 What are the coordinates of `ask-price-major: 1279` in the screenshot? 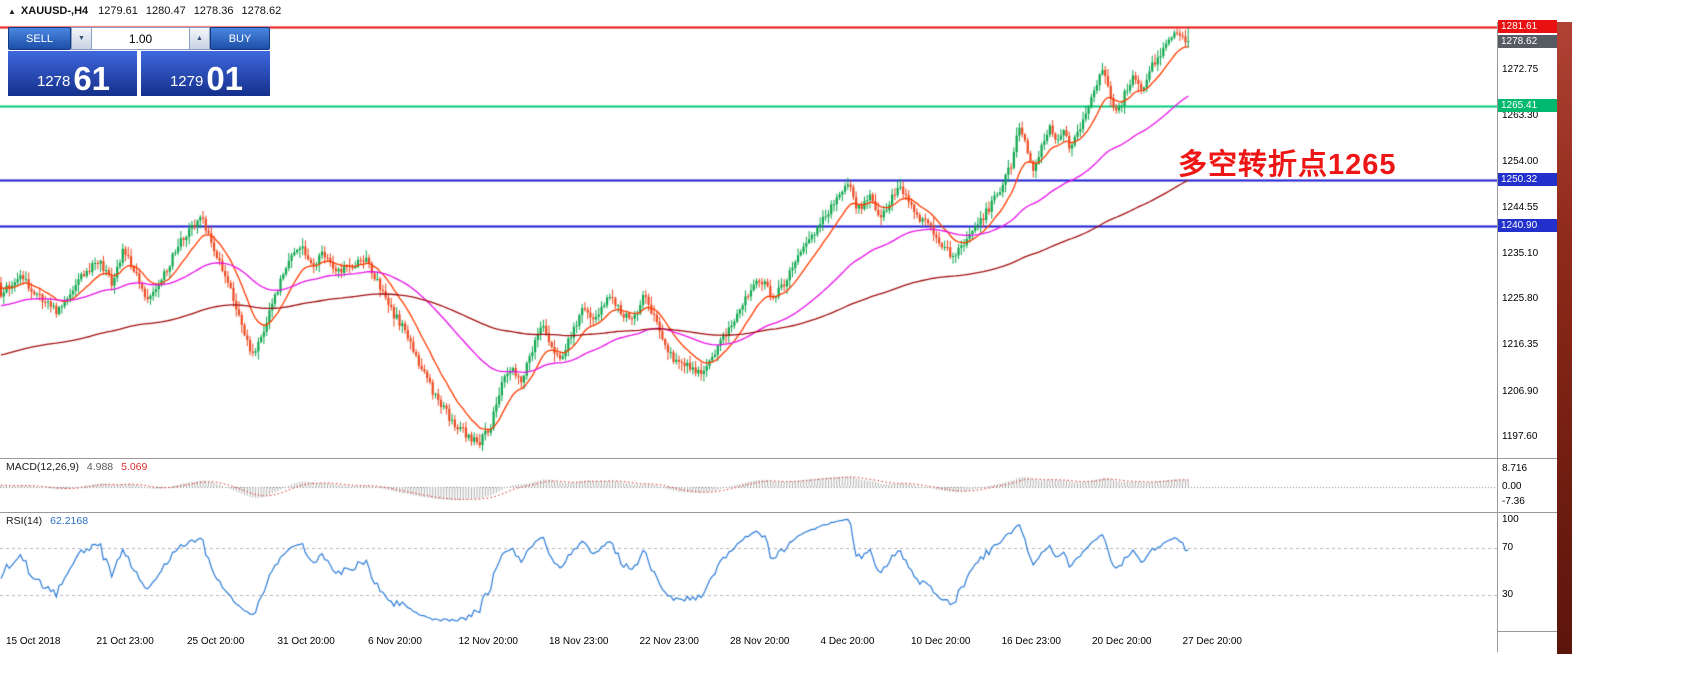 It's located at (186, 81).